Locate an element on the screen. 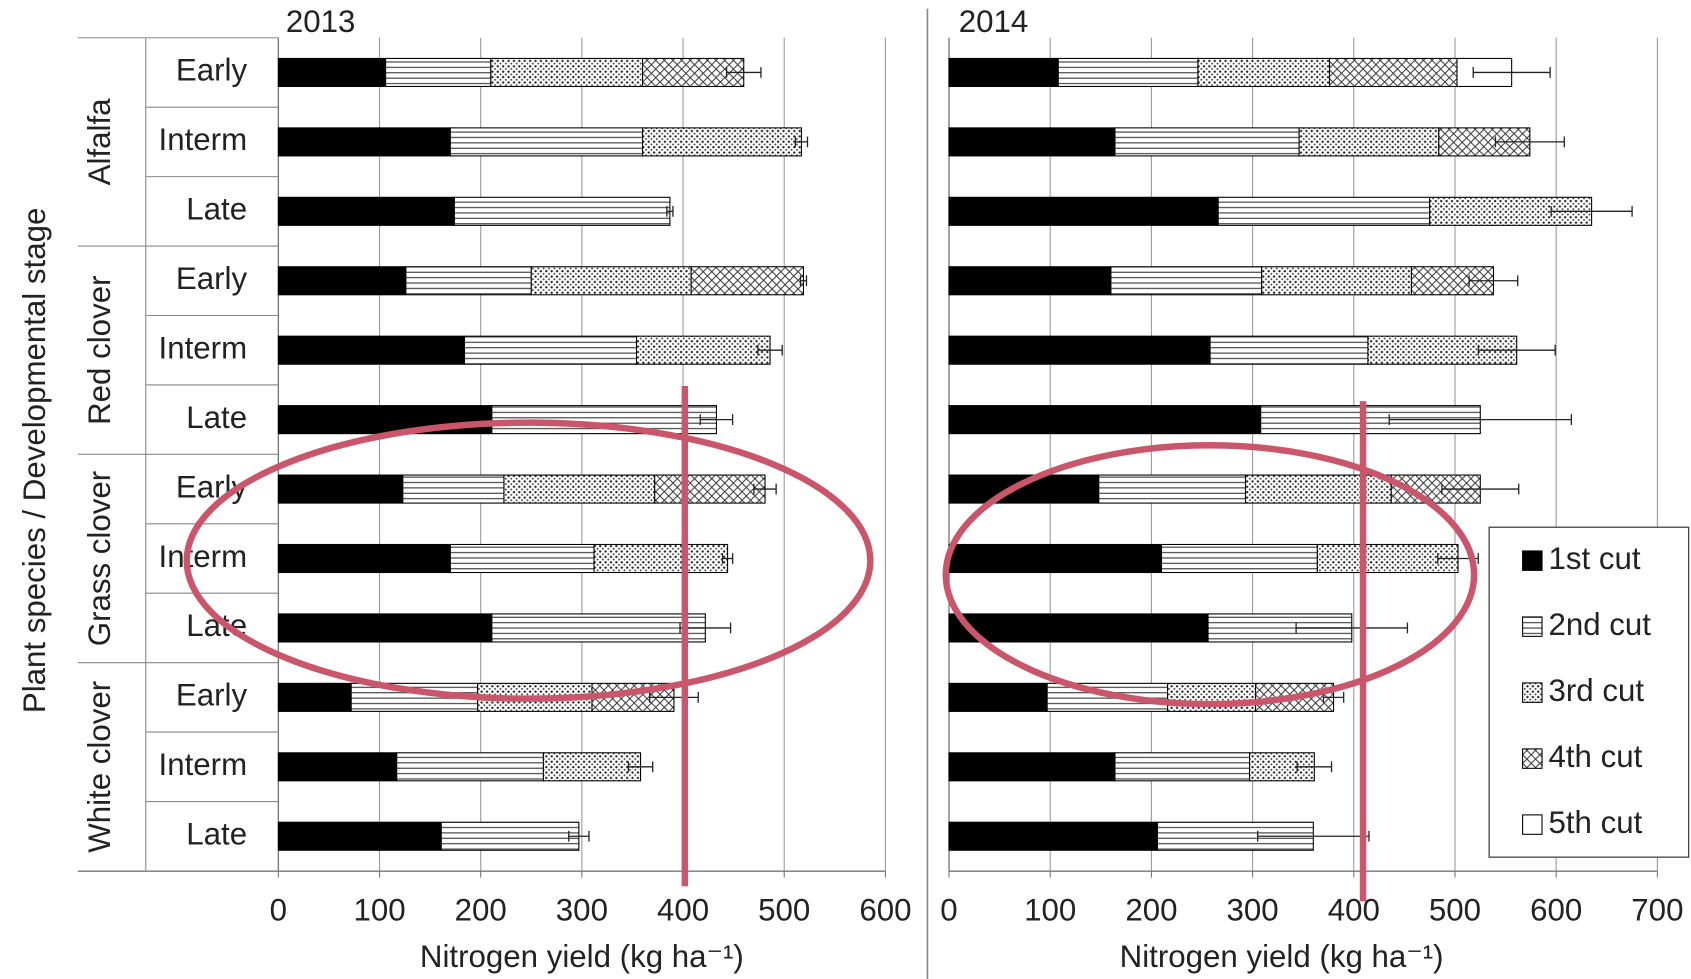 This screenshot has height=979, width=1691. y-axis-title: Plant species / Developmental stage is located at coordinates (34, 461).